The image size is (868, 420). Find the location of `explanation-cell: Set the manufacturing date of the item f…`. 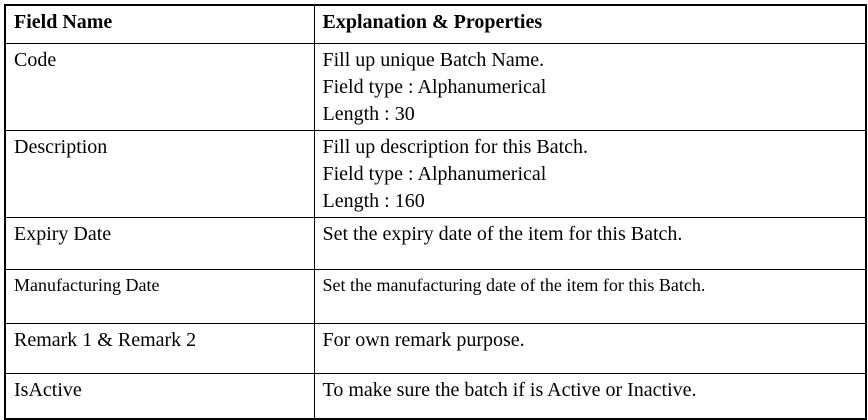

explanation-cell: Set the manufacturing date of the item f… is located at coordinates (590, 296).